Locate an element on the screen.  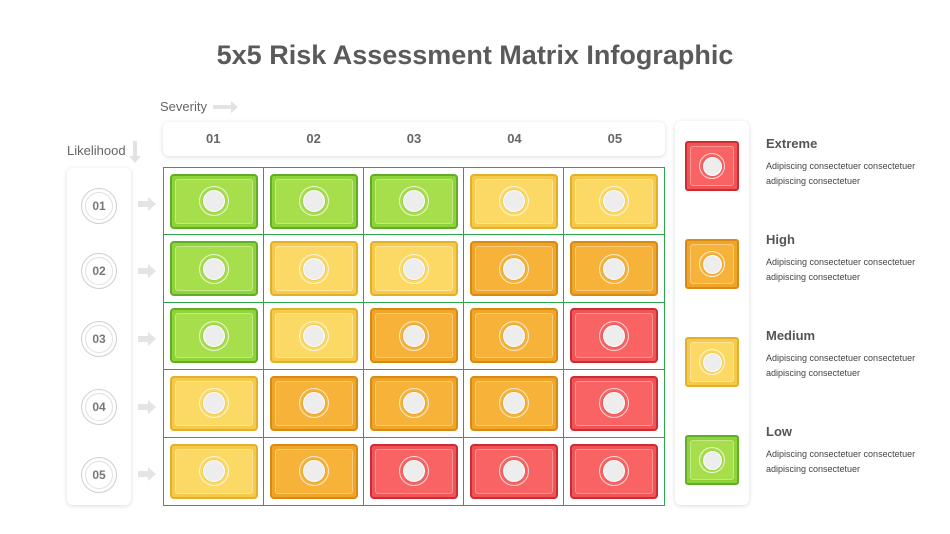
severity-column-header: 01 02 03 04 05 is located at coordinates (414, 139).